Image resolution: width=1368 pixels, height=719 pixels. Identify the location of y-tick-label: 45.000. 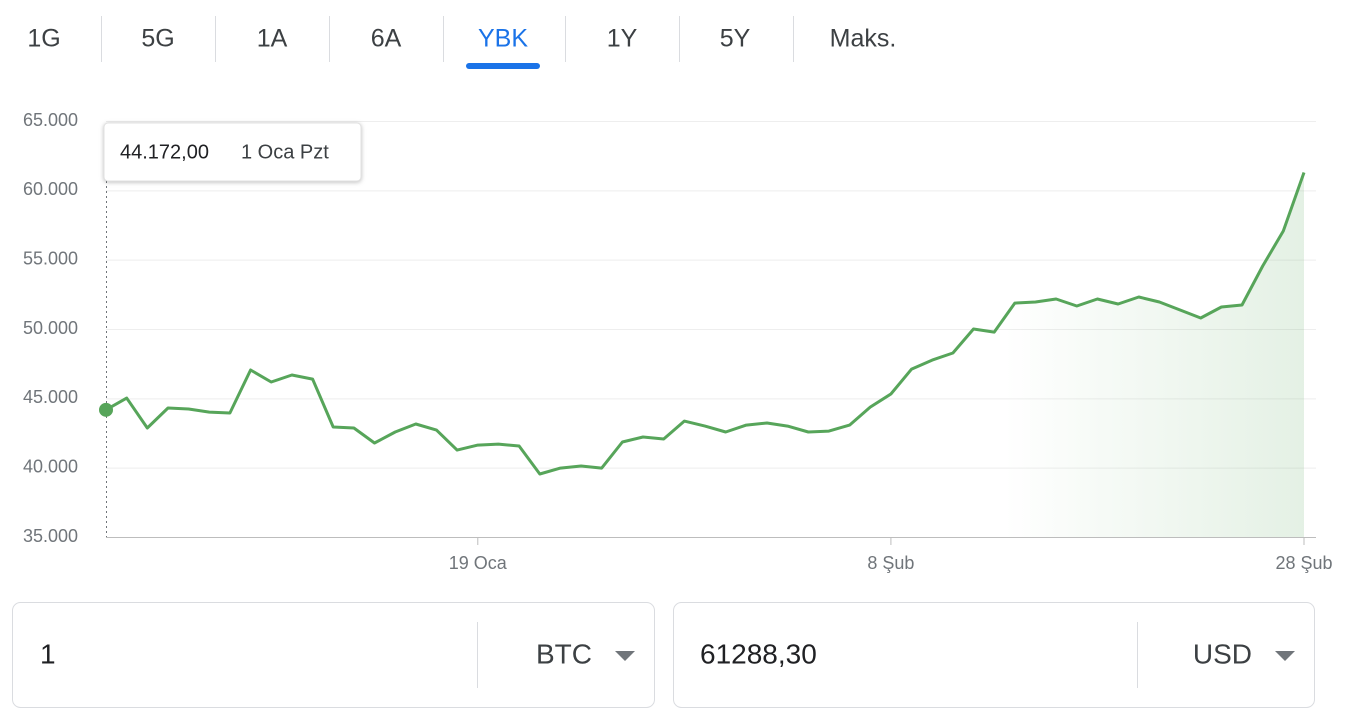
(50, 397).